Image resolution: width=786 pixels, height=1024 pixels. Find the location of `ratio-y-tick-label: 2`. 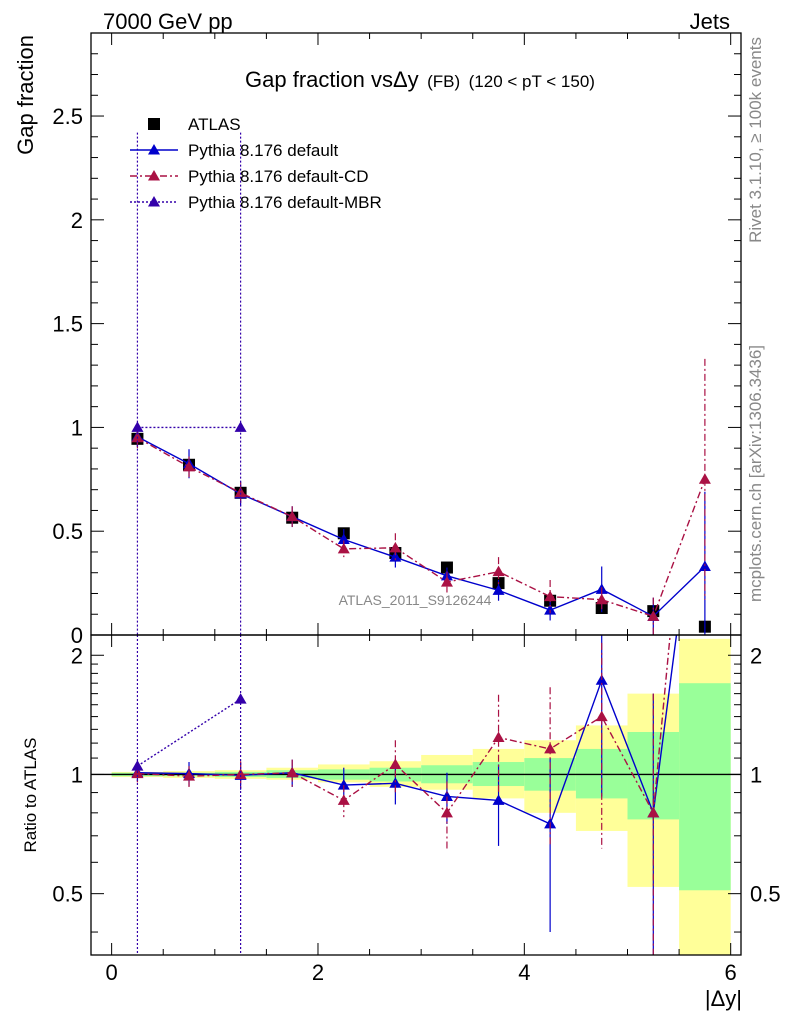

ratio-y-tick-label: 2 is located at coordinates (77, 655).